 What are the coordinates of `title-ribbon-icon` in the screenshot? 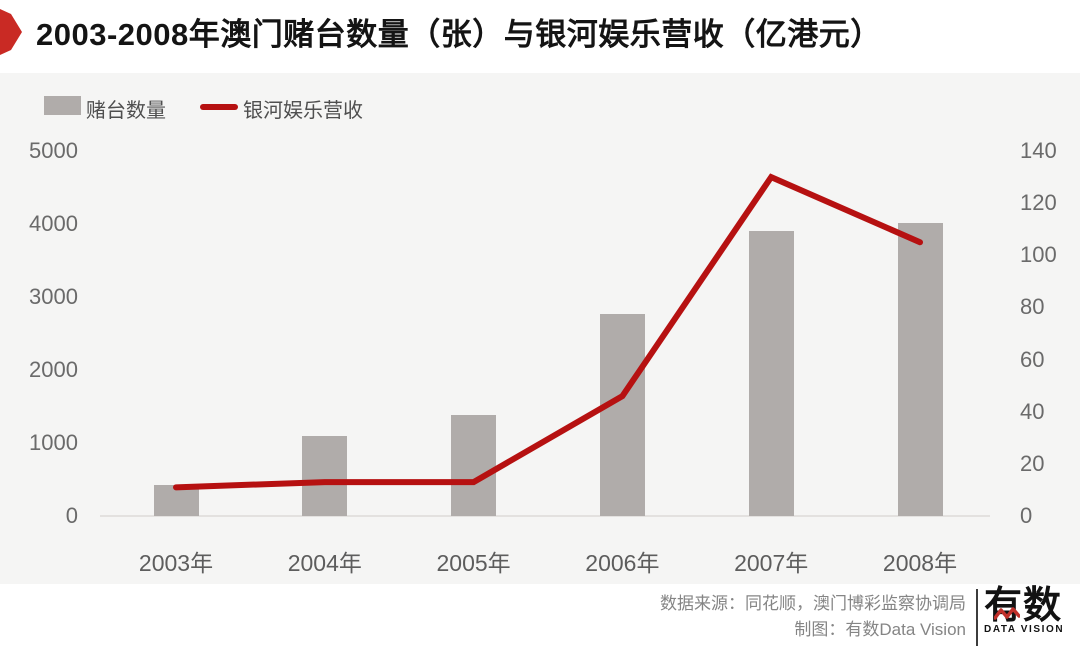 It's located at (11, 32).